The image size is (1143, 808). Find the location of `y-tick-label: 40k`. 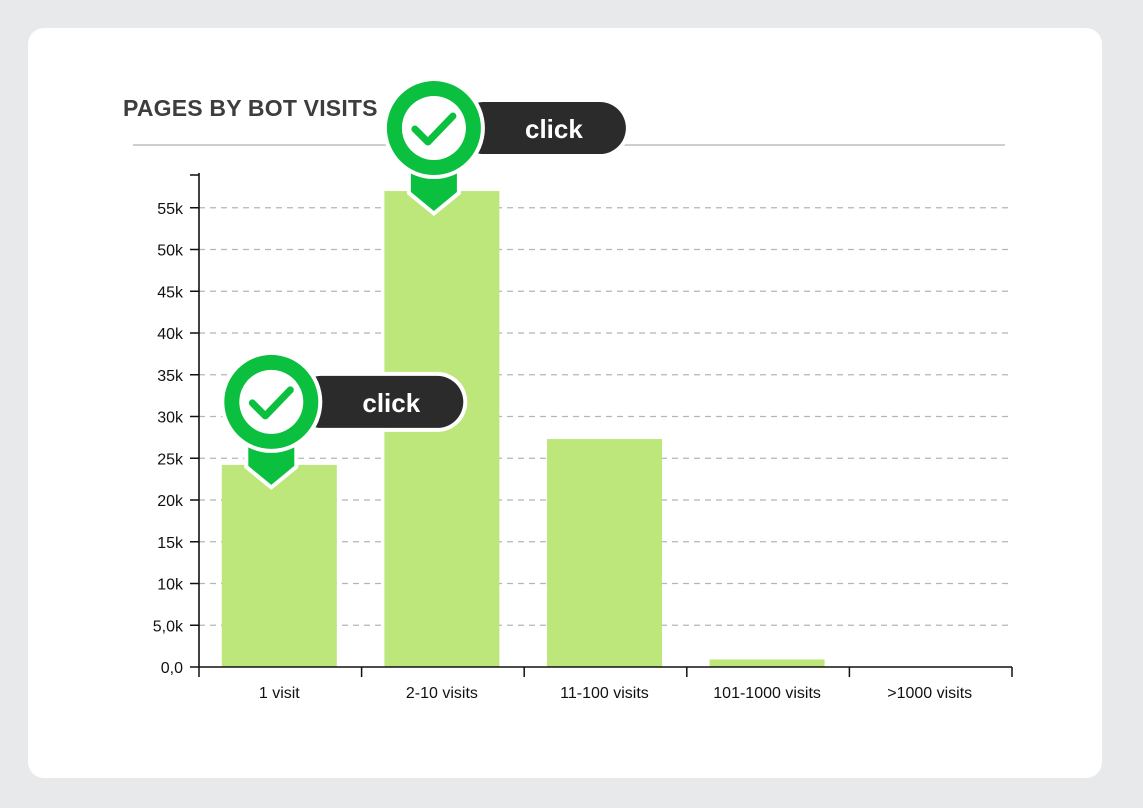

y-tick-label: 40k is located at coordinates (170, 334).